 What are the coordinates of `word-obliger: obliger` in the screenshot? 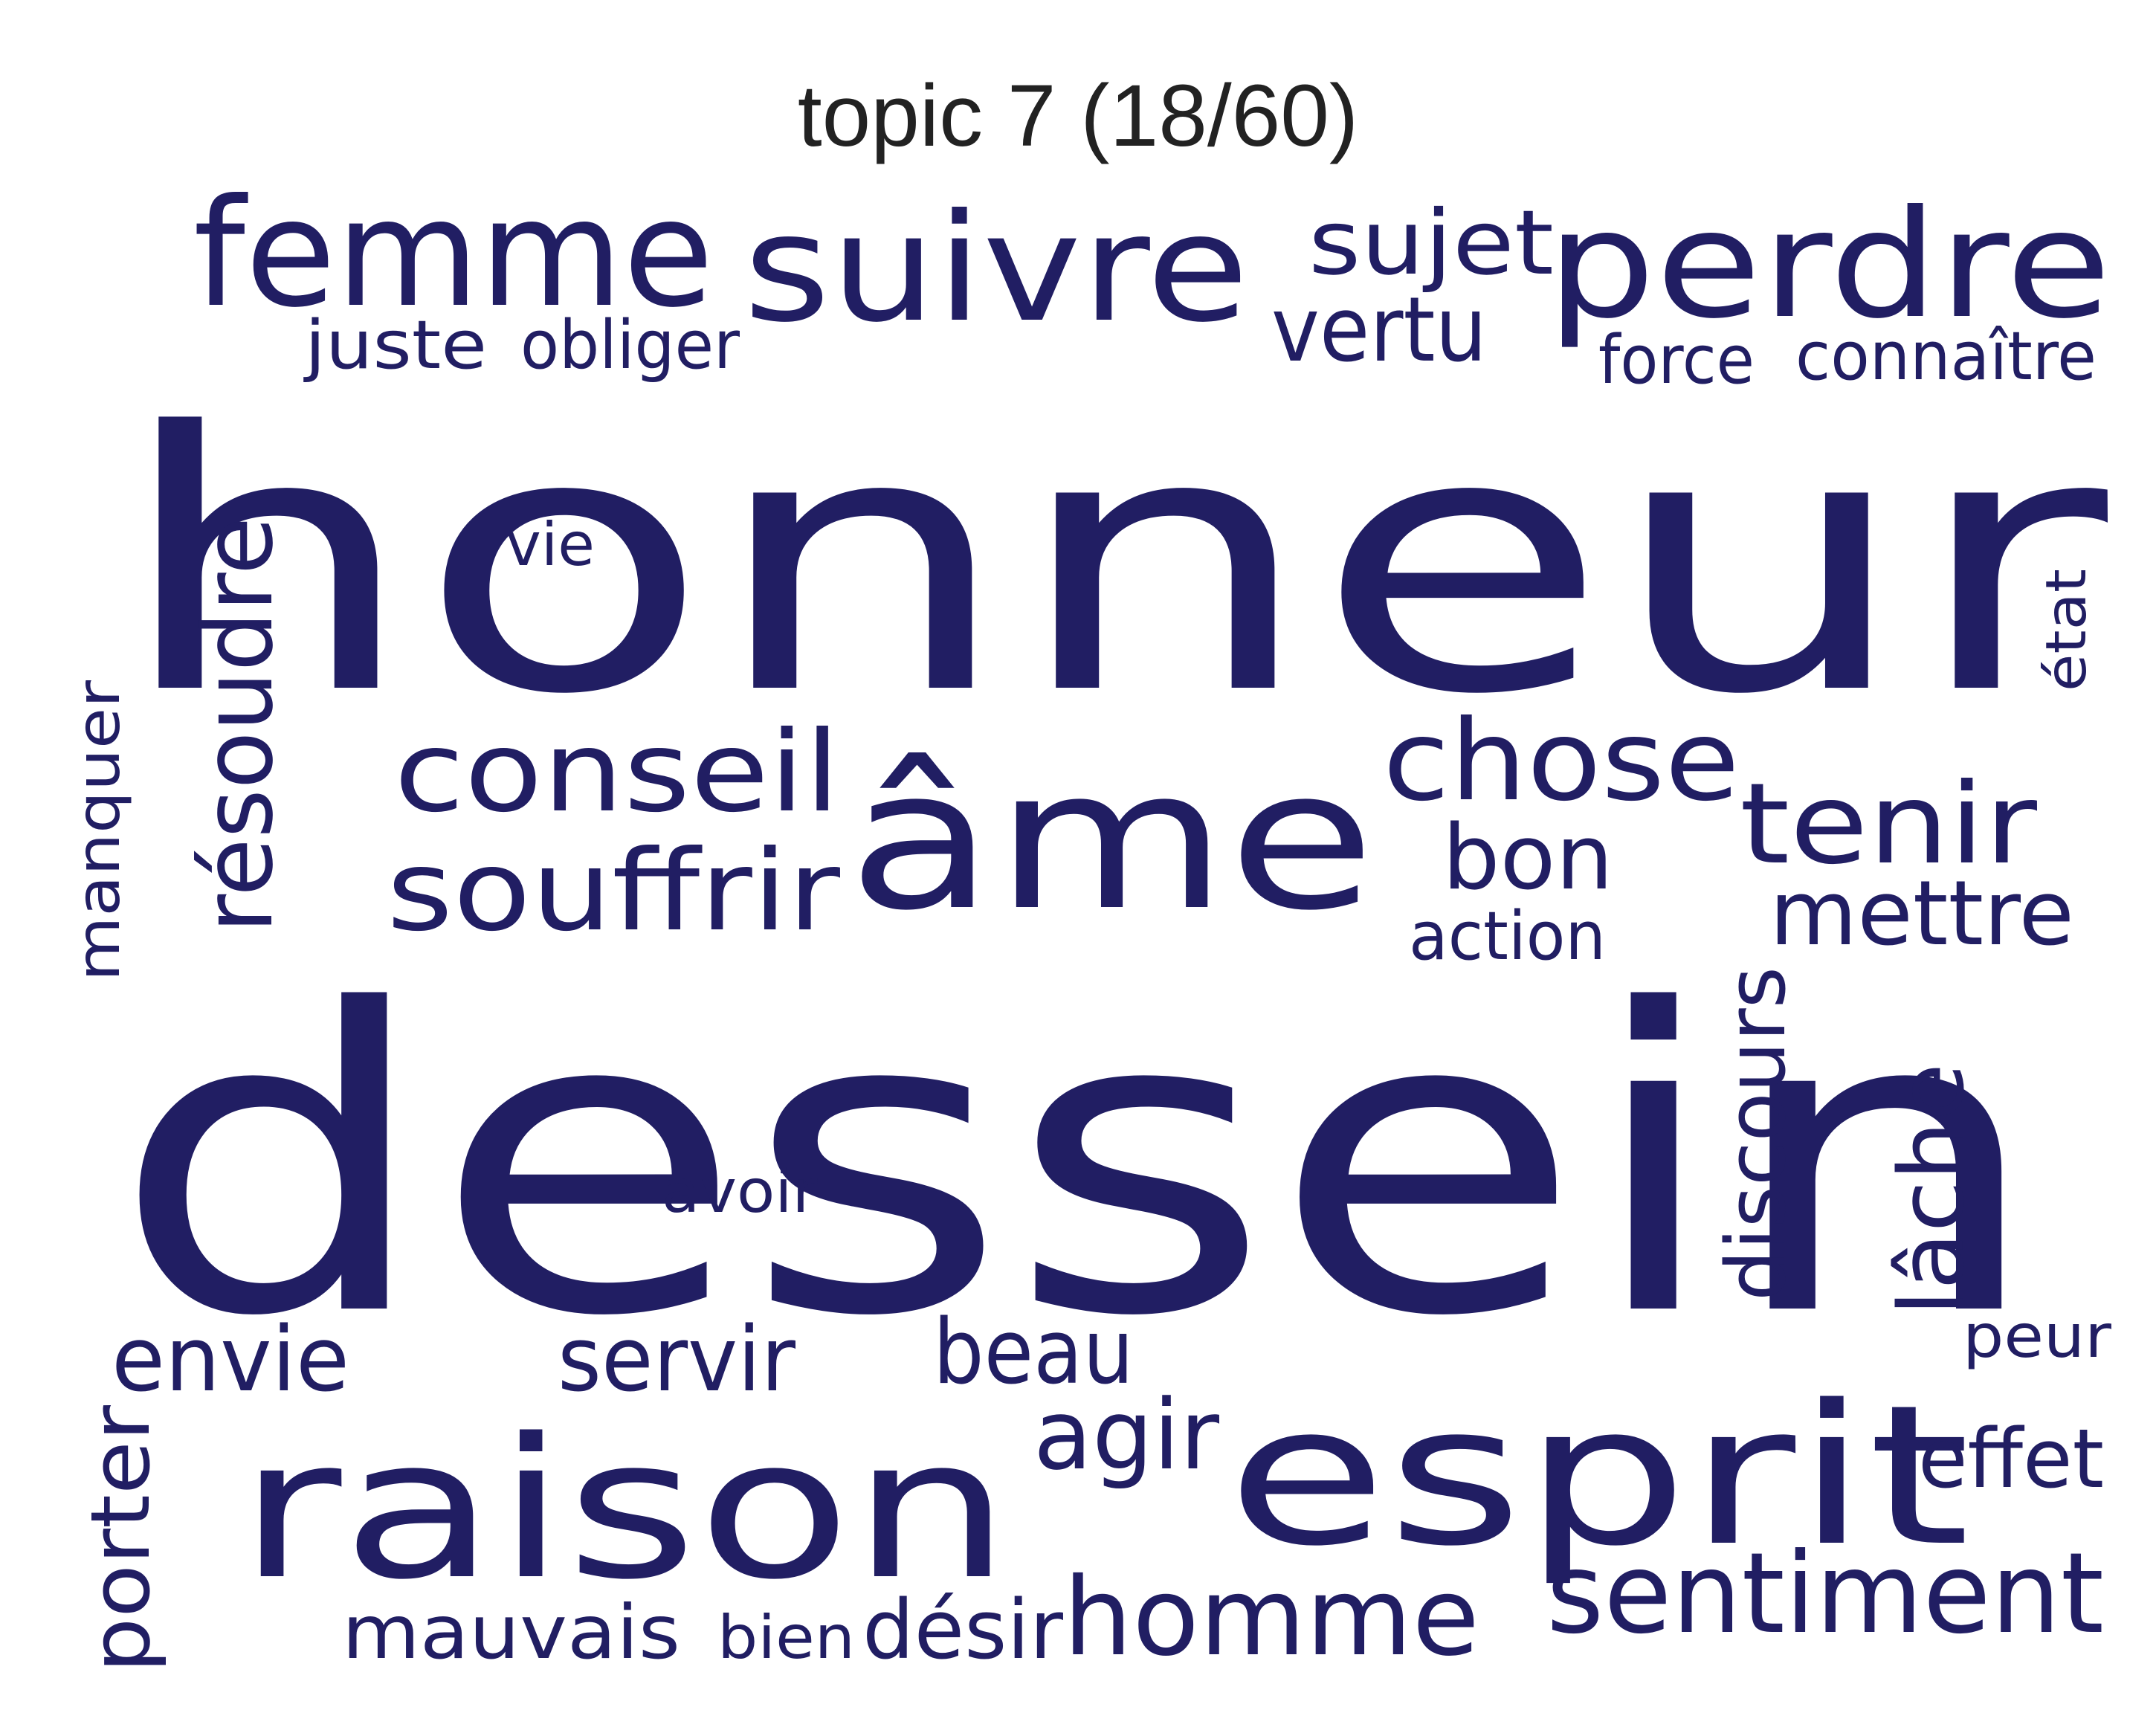 It's located at (630, 345).